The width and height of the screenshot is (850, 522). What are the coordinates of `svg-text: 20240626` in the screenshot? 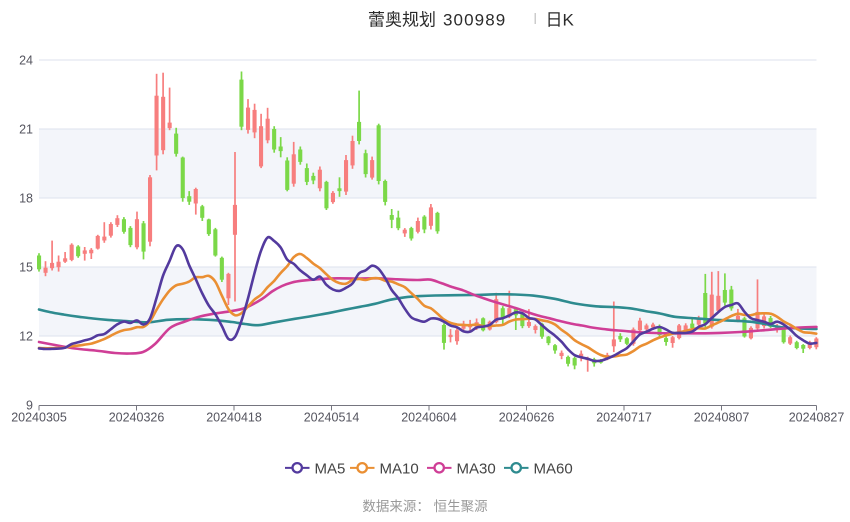 It's located at (527, 418).